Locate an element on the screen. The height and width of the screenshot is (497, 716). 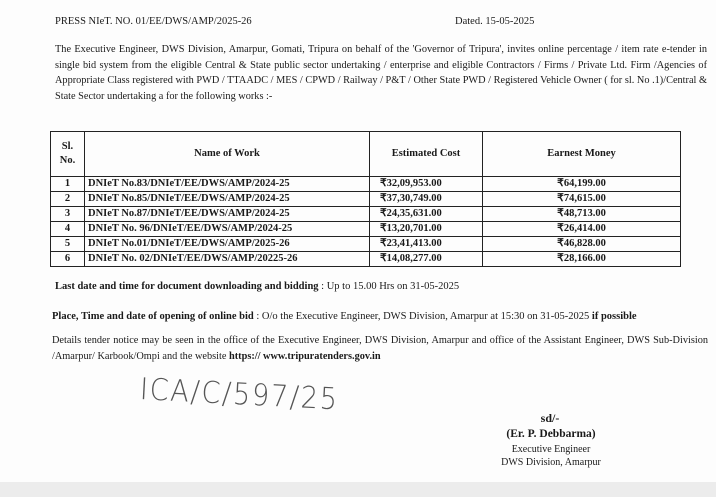
dated: Dated. 15-05-2025 is located at coordinates (495, 21).